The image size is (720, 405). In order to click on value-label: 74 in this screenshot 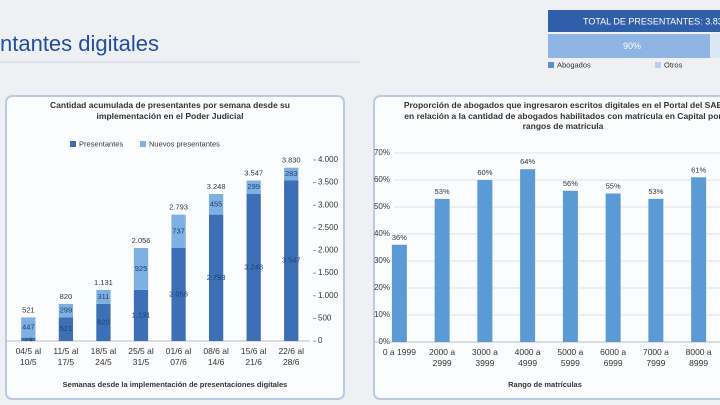, I will do `click(28, 338)`.